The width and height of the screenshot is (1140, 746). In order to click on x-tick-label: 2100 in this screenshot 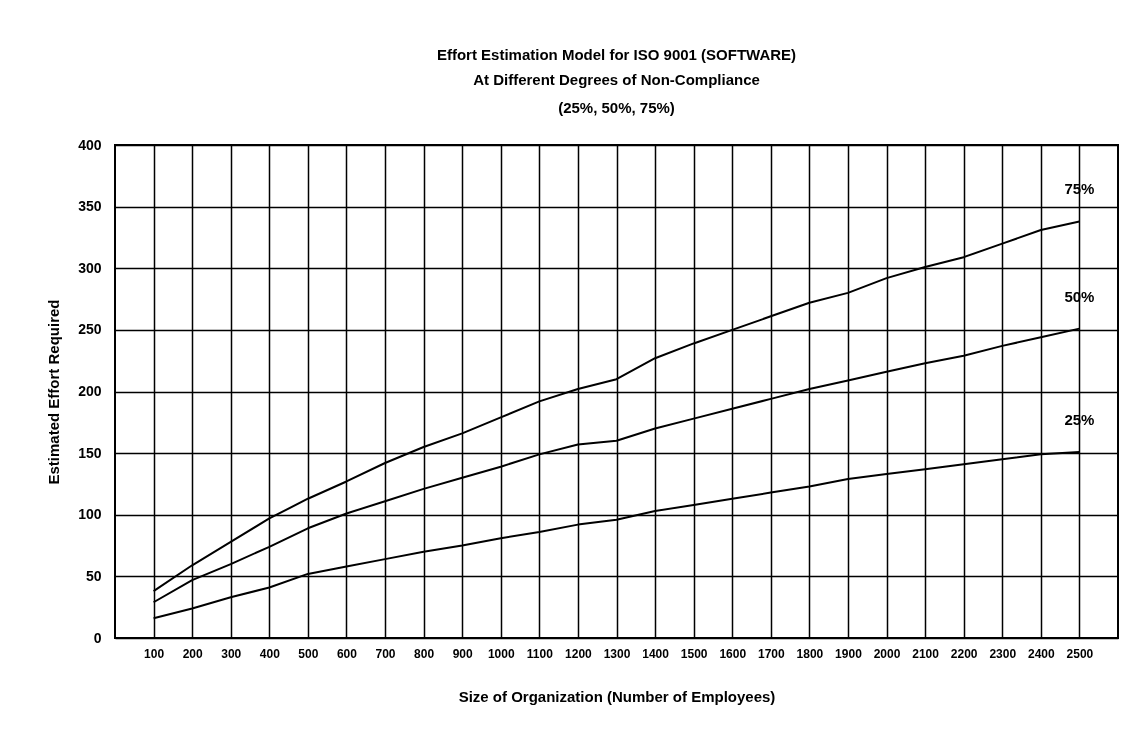, I will do `click(926, 653)`.